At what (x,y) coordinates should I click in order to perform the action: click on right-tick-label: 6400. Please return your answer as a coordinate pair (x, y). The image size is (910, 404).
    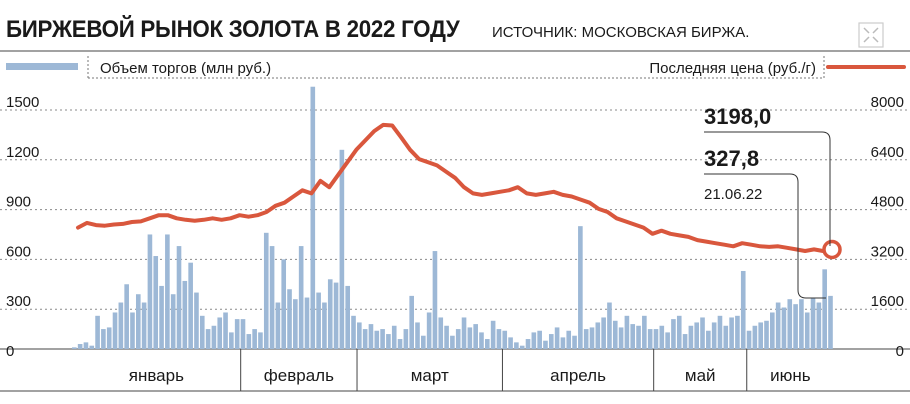
    Looking at the image, I should click on (887, 152).